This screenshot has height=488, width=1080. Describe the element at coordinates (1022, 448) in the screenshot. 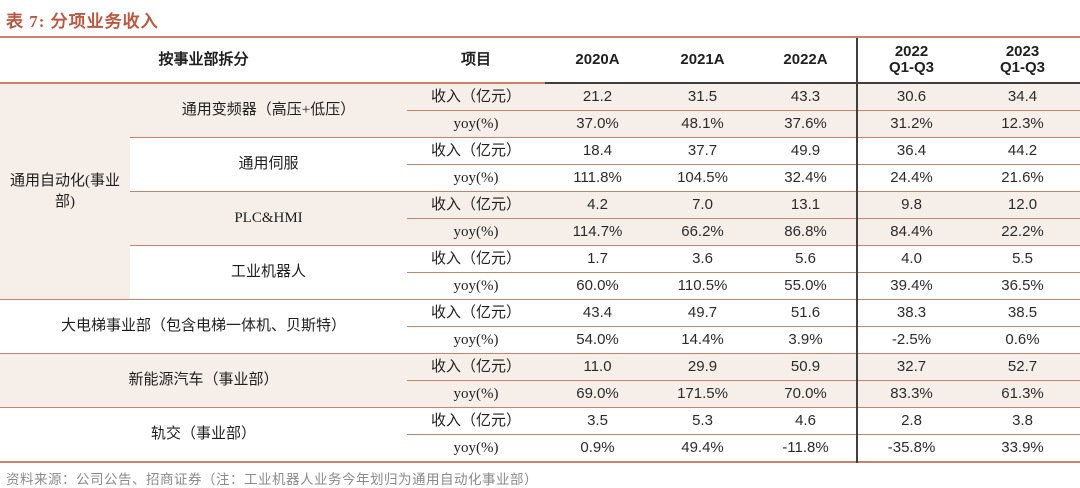

I see `value-cell: 33.9%` at that location.